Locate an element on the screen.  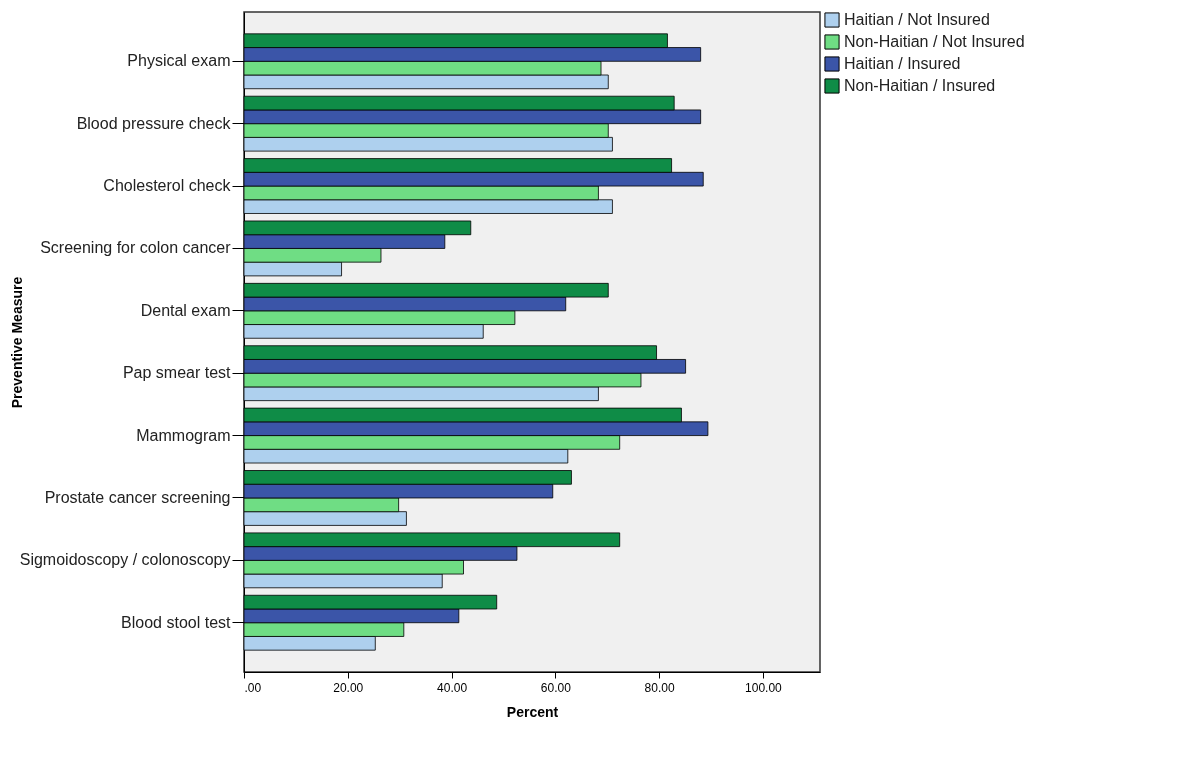
x-tick-label: .00 is located at coordinates (253, 687).